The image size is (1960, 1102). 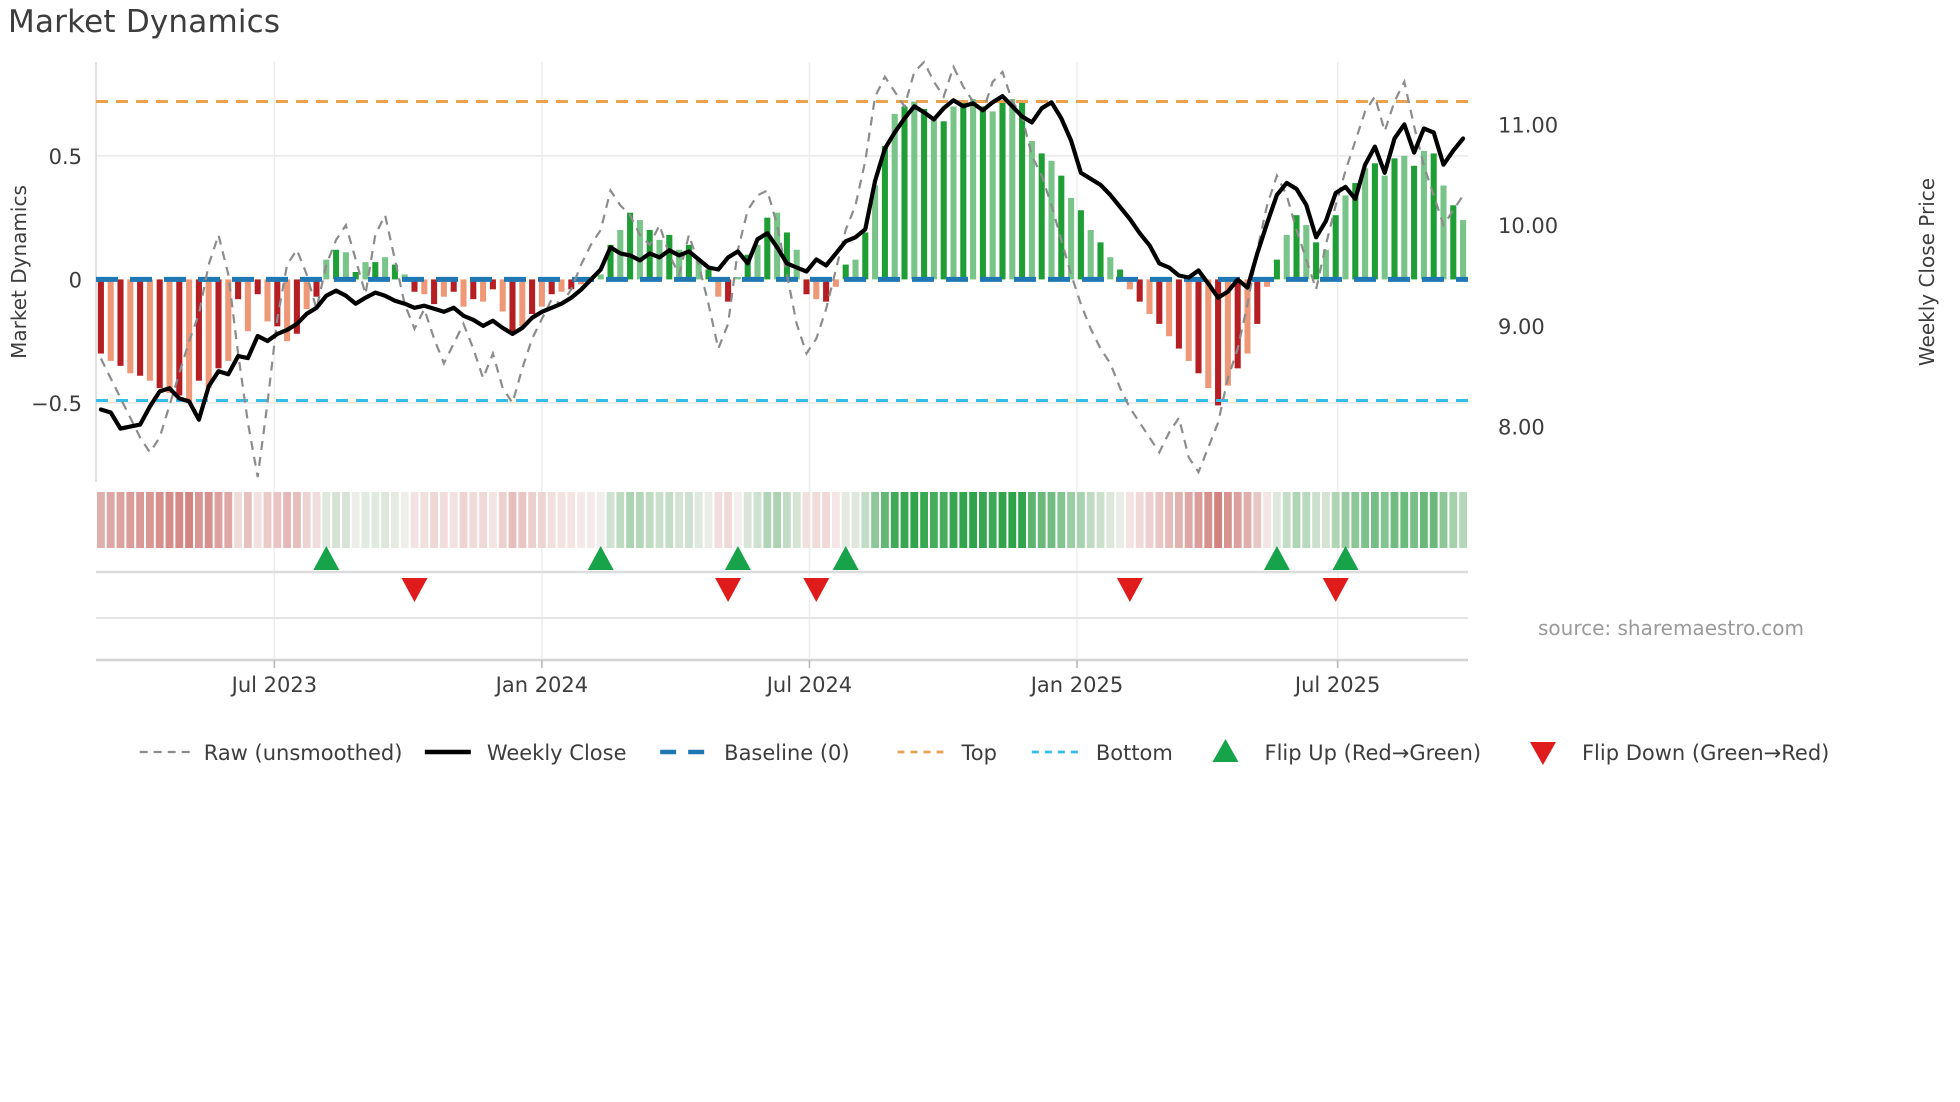 What do you see at coordinates (525, 753) in the screenshot?
I see `legend-item: Weekly Close` at bounding box center [525, 753].